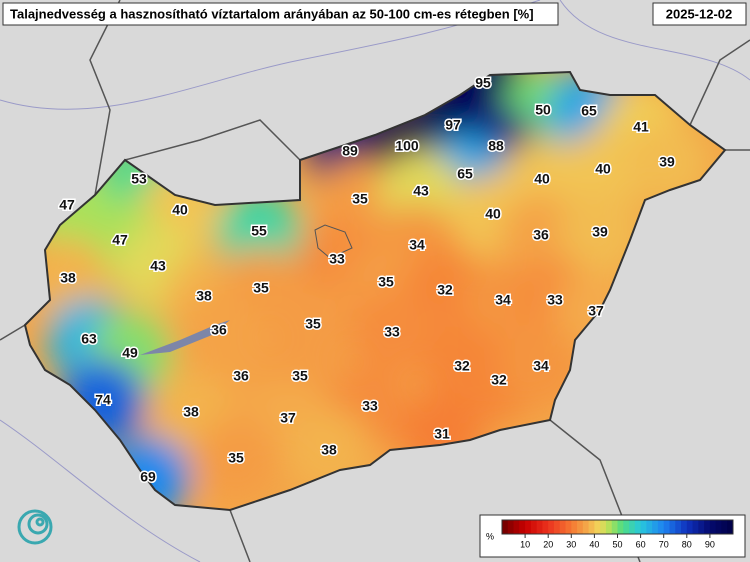 The height and width of the screenshot is (562, 750). I want to click on date: 2025-12-02, so click(699, 13).